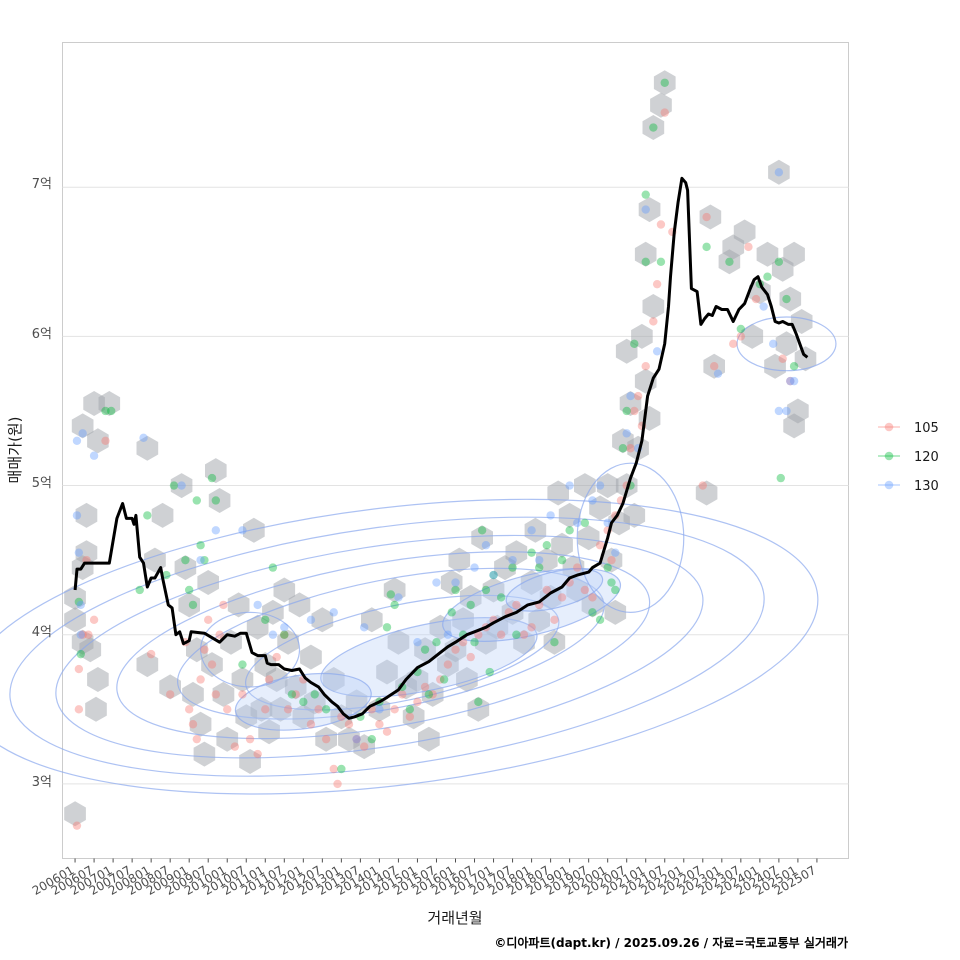 Image resolution: width=960 pixels, height=960 pixels. What do you see at coordinates (42, 632) in the screenshot?
I see `y-tick-label: 4억` at bounding box center [42, 632].